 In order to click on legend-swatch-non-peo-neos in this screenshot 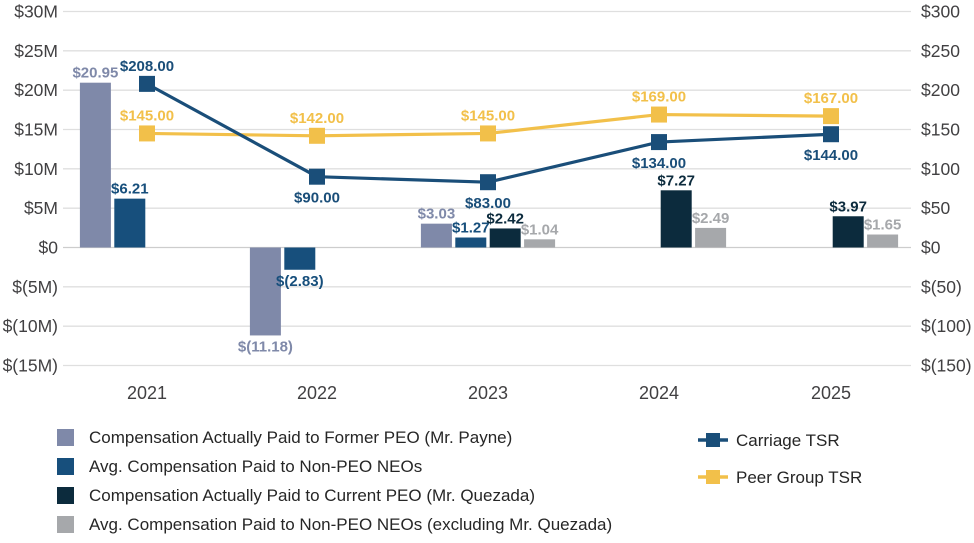, I will do `click(65, 466)`.